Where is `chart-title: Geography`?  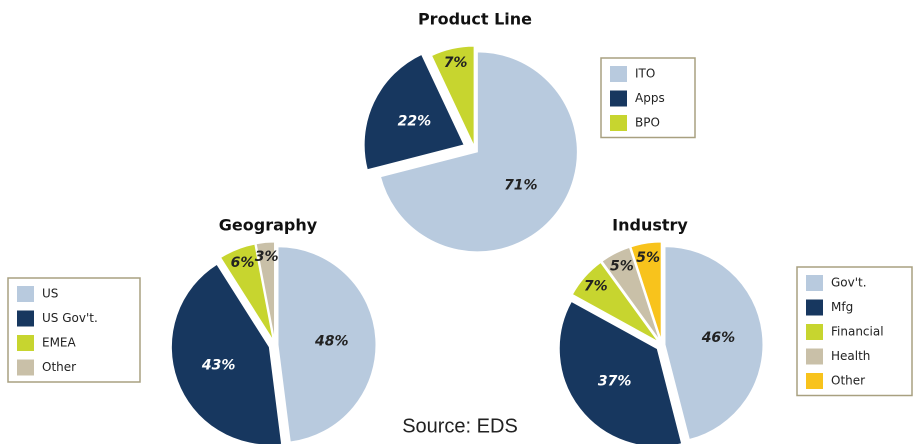 chart-title: Geography is located at coordinates (268, 225).